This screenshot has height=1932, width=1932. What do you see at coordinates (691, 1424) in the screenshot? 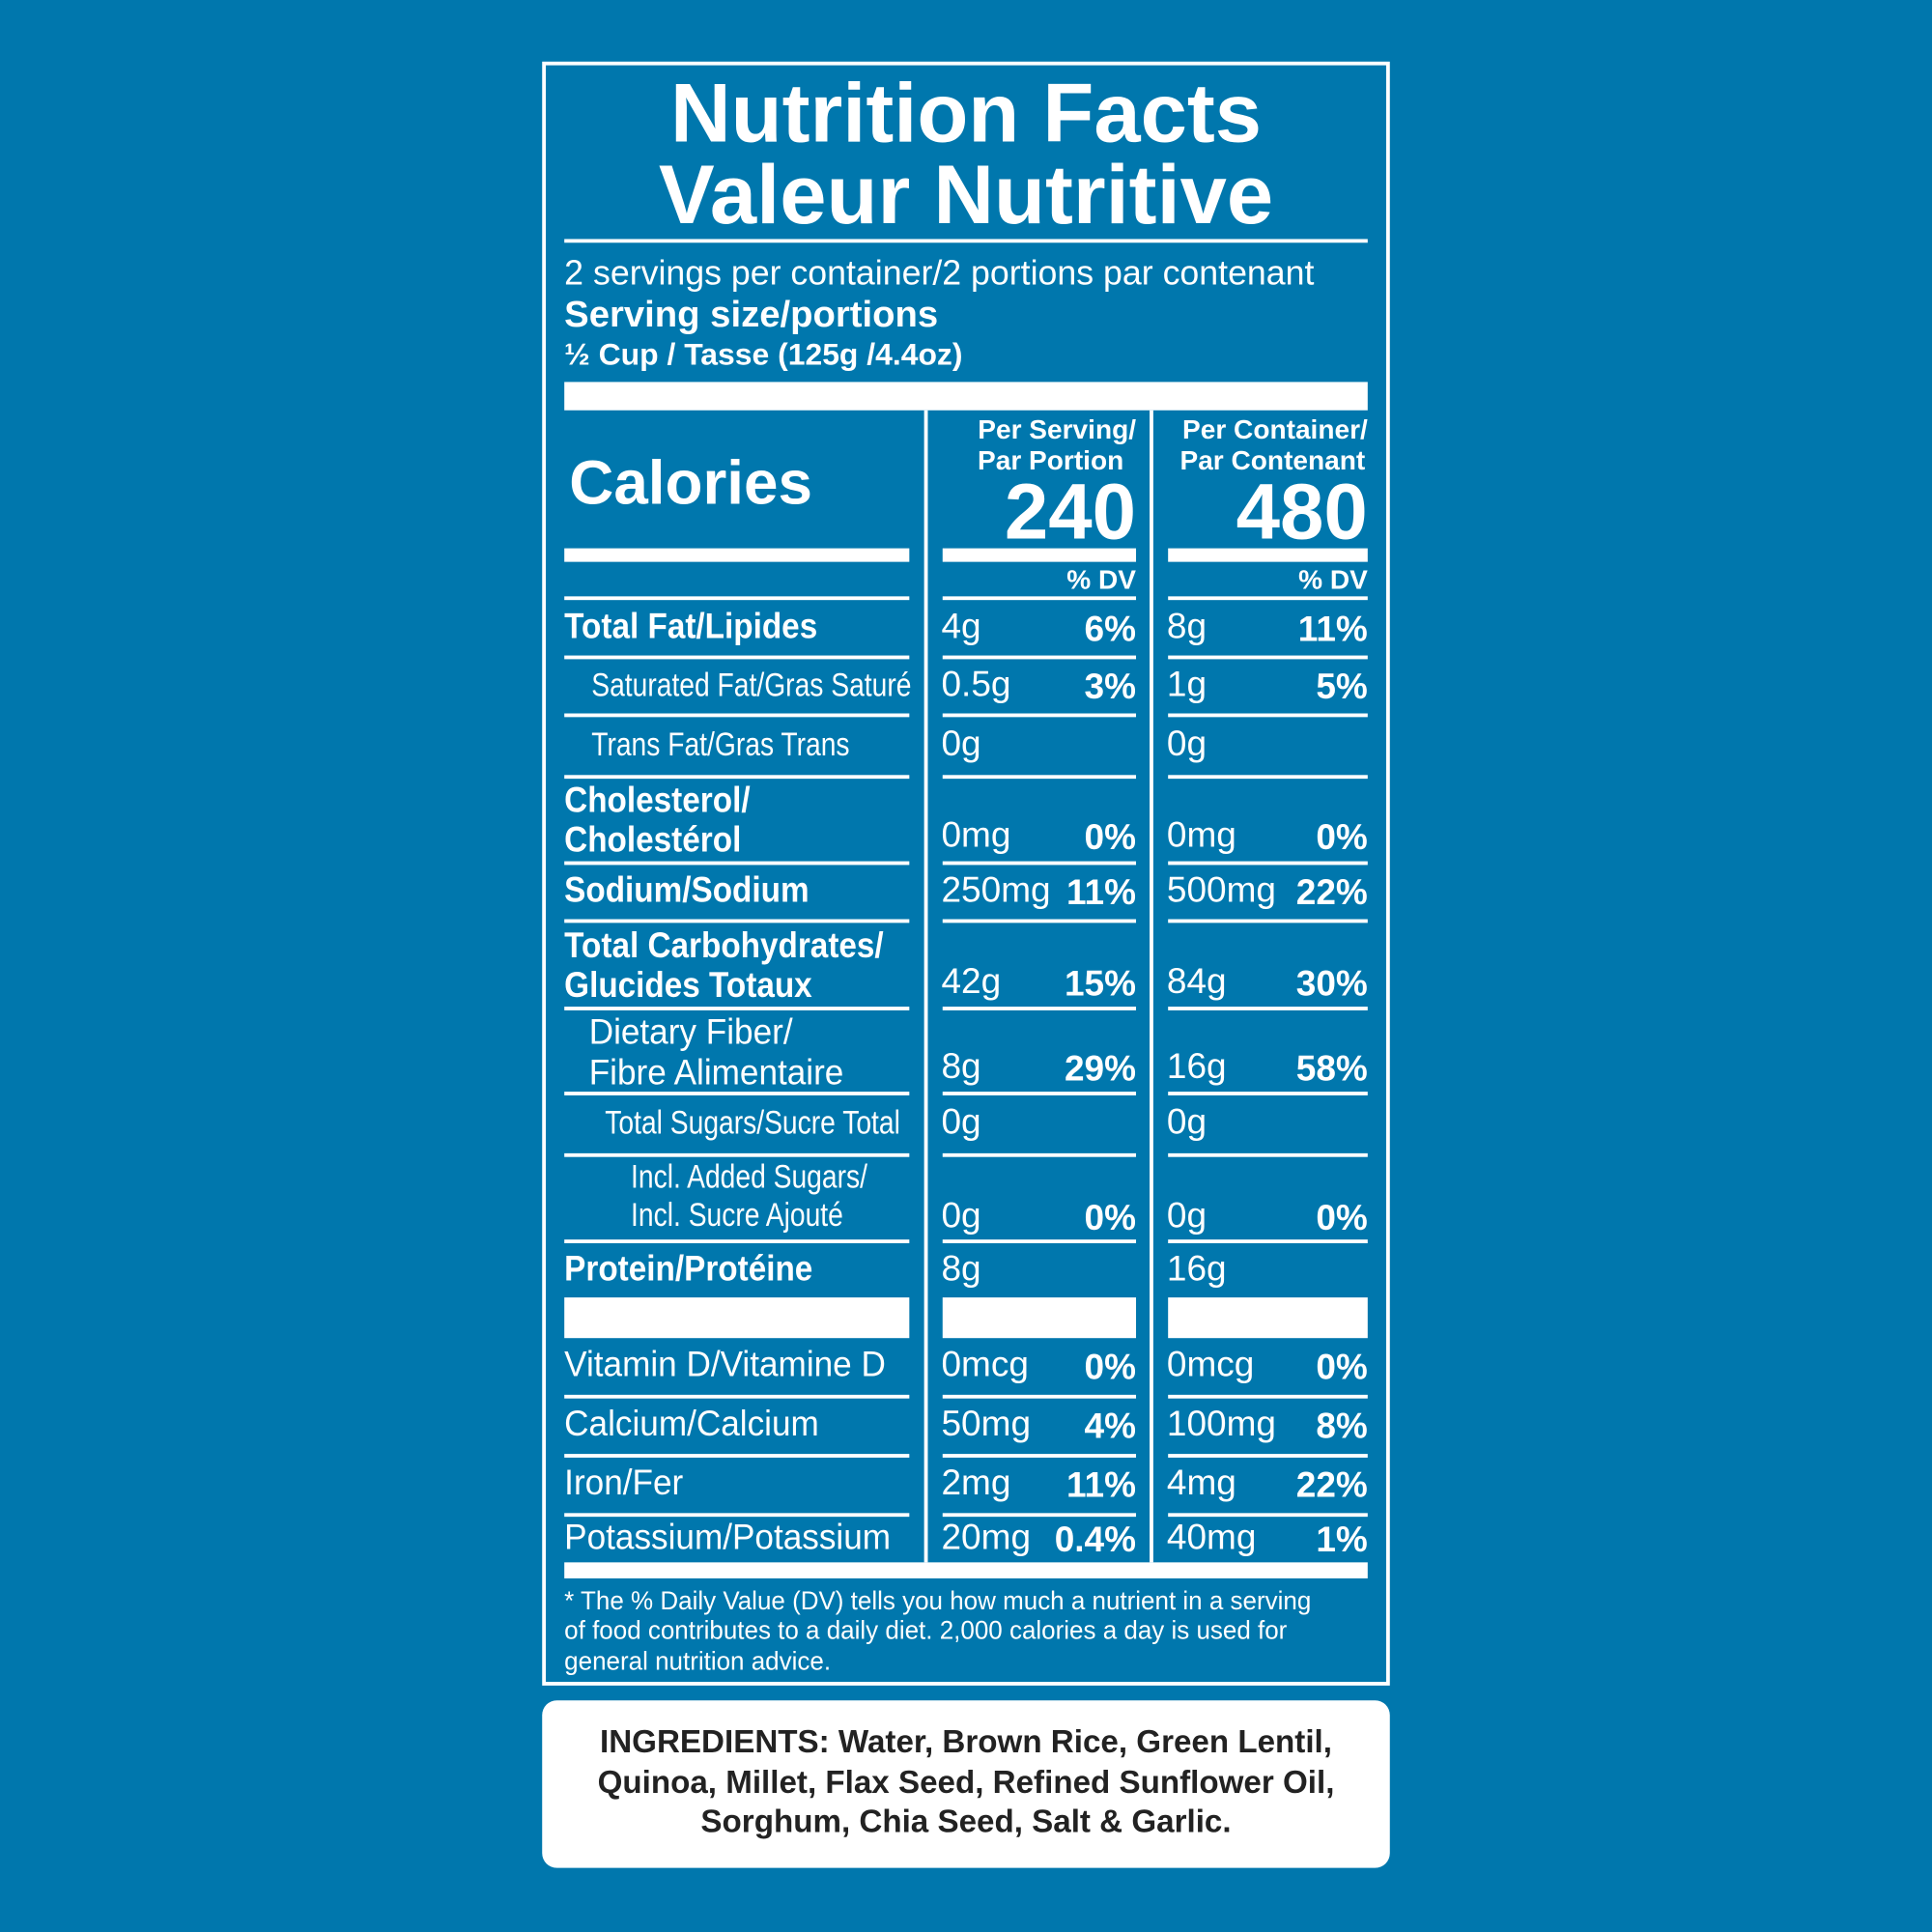
I see `nutrient-label: Calcium/Calcium` at bounding box center [691, 1424].